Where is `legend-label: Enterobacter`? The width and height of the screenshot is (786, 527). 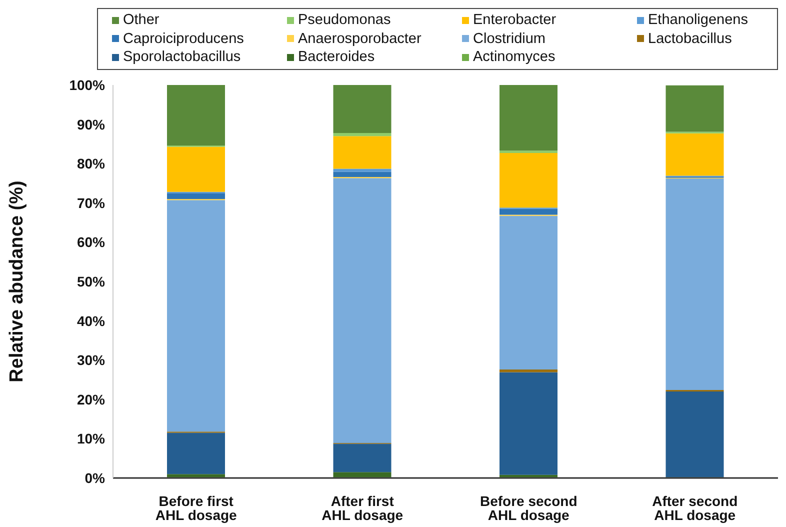
legend-label: Enterobacter is located at coordinates (514, 20).